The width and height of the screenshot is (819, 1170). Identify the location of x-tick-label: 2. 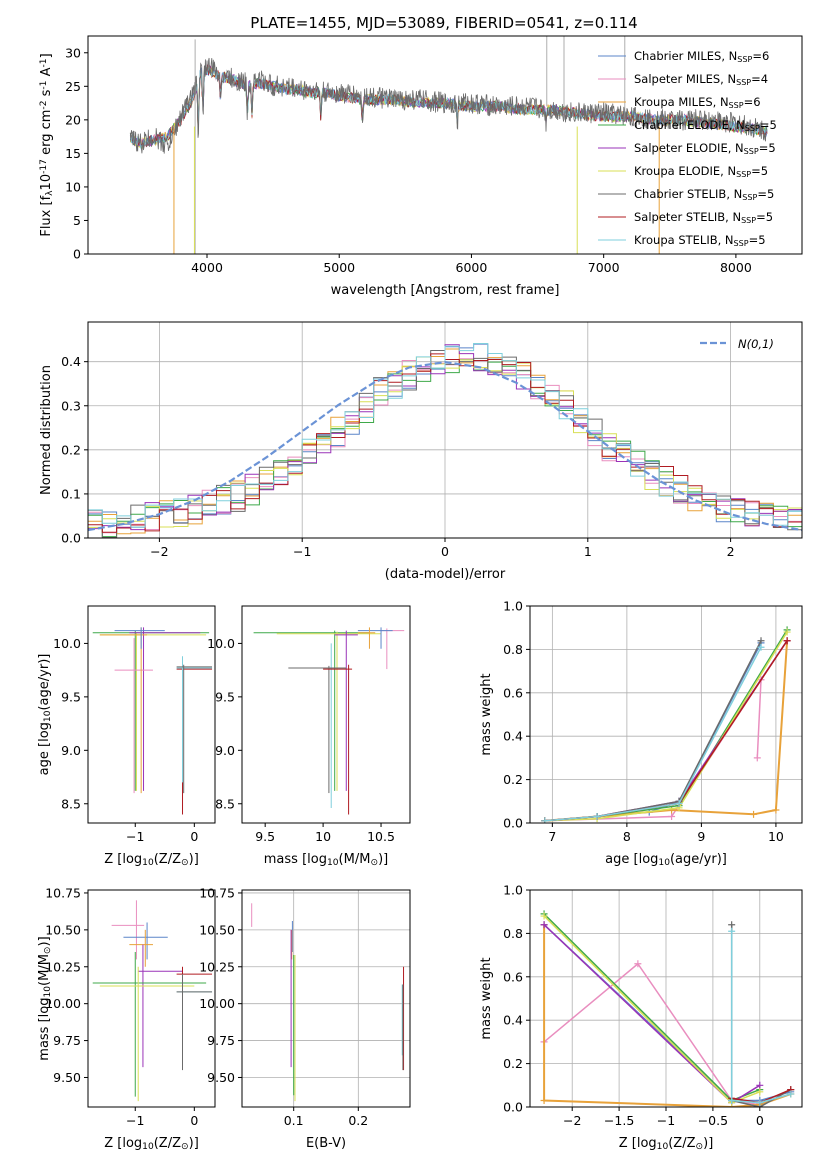
(731, 551).